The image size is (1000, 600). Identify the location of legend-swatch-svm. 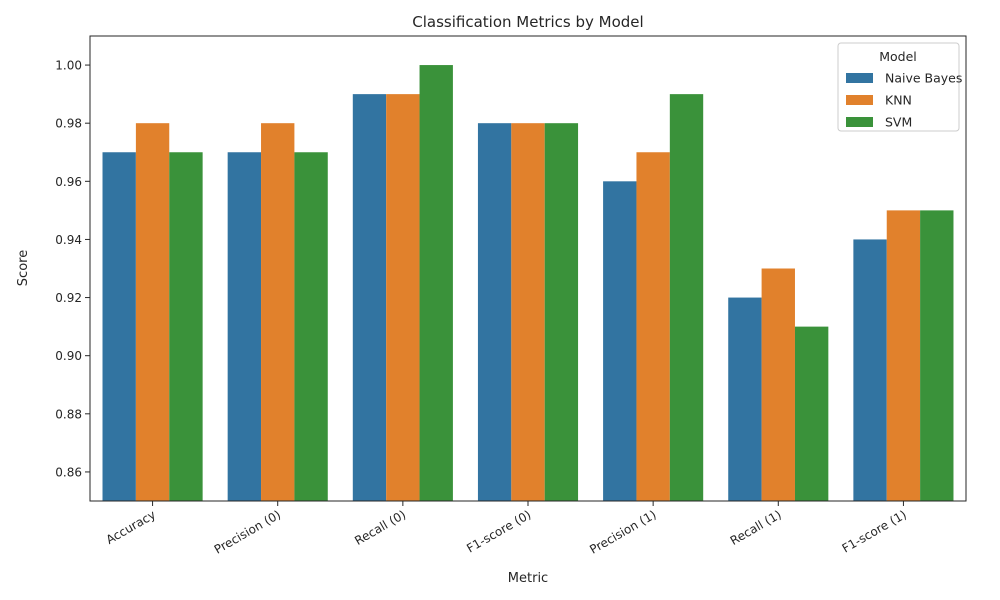
(859, 122).